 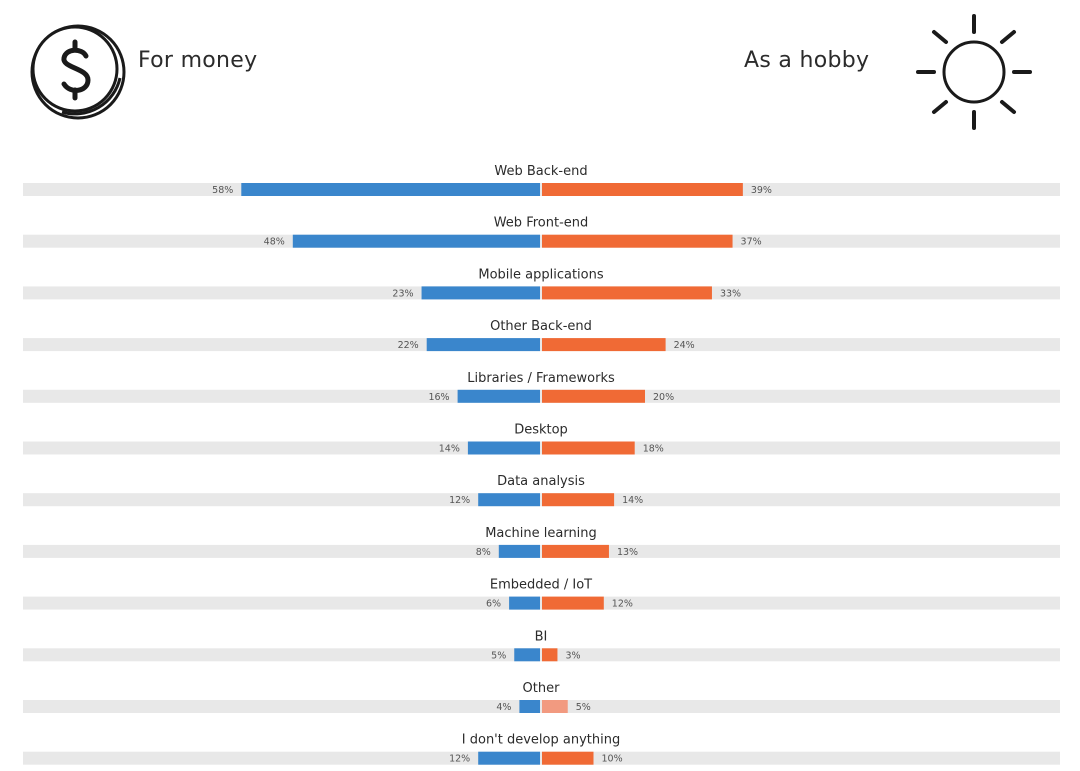 I want to click on value-label-for-money-other: 4%, so click(x=503, y=707).